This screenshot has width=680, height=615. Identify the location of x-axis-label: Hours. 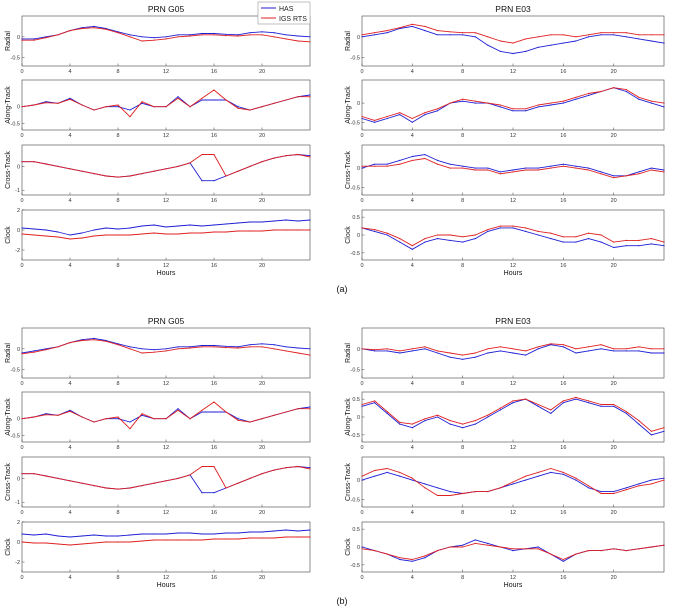
(513, 273).